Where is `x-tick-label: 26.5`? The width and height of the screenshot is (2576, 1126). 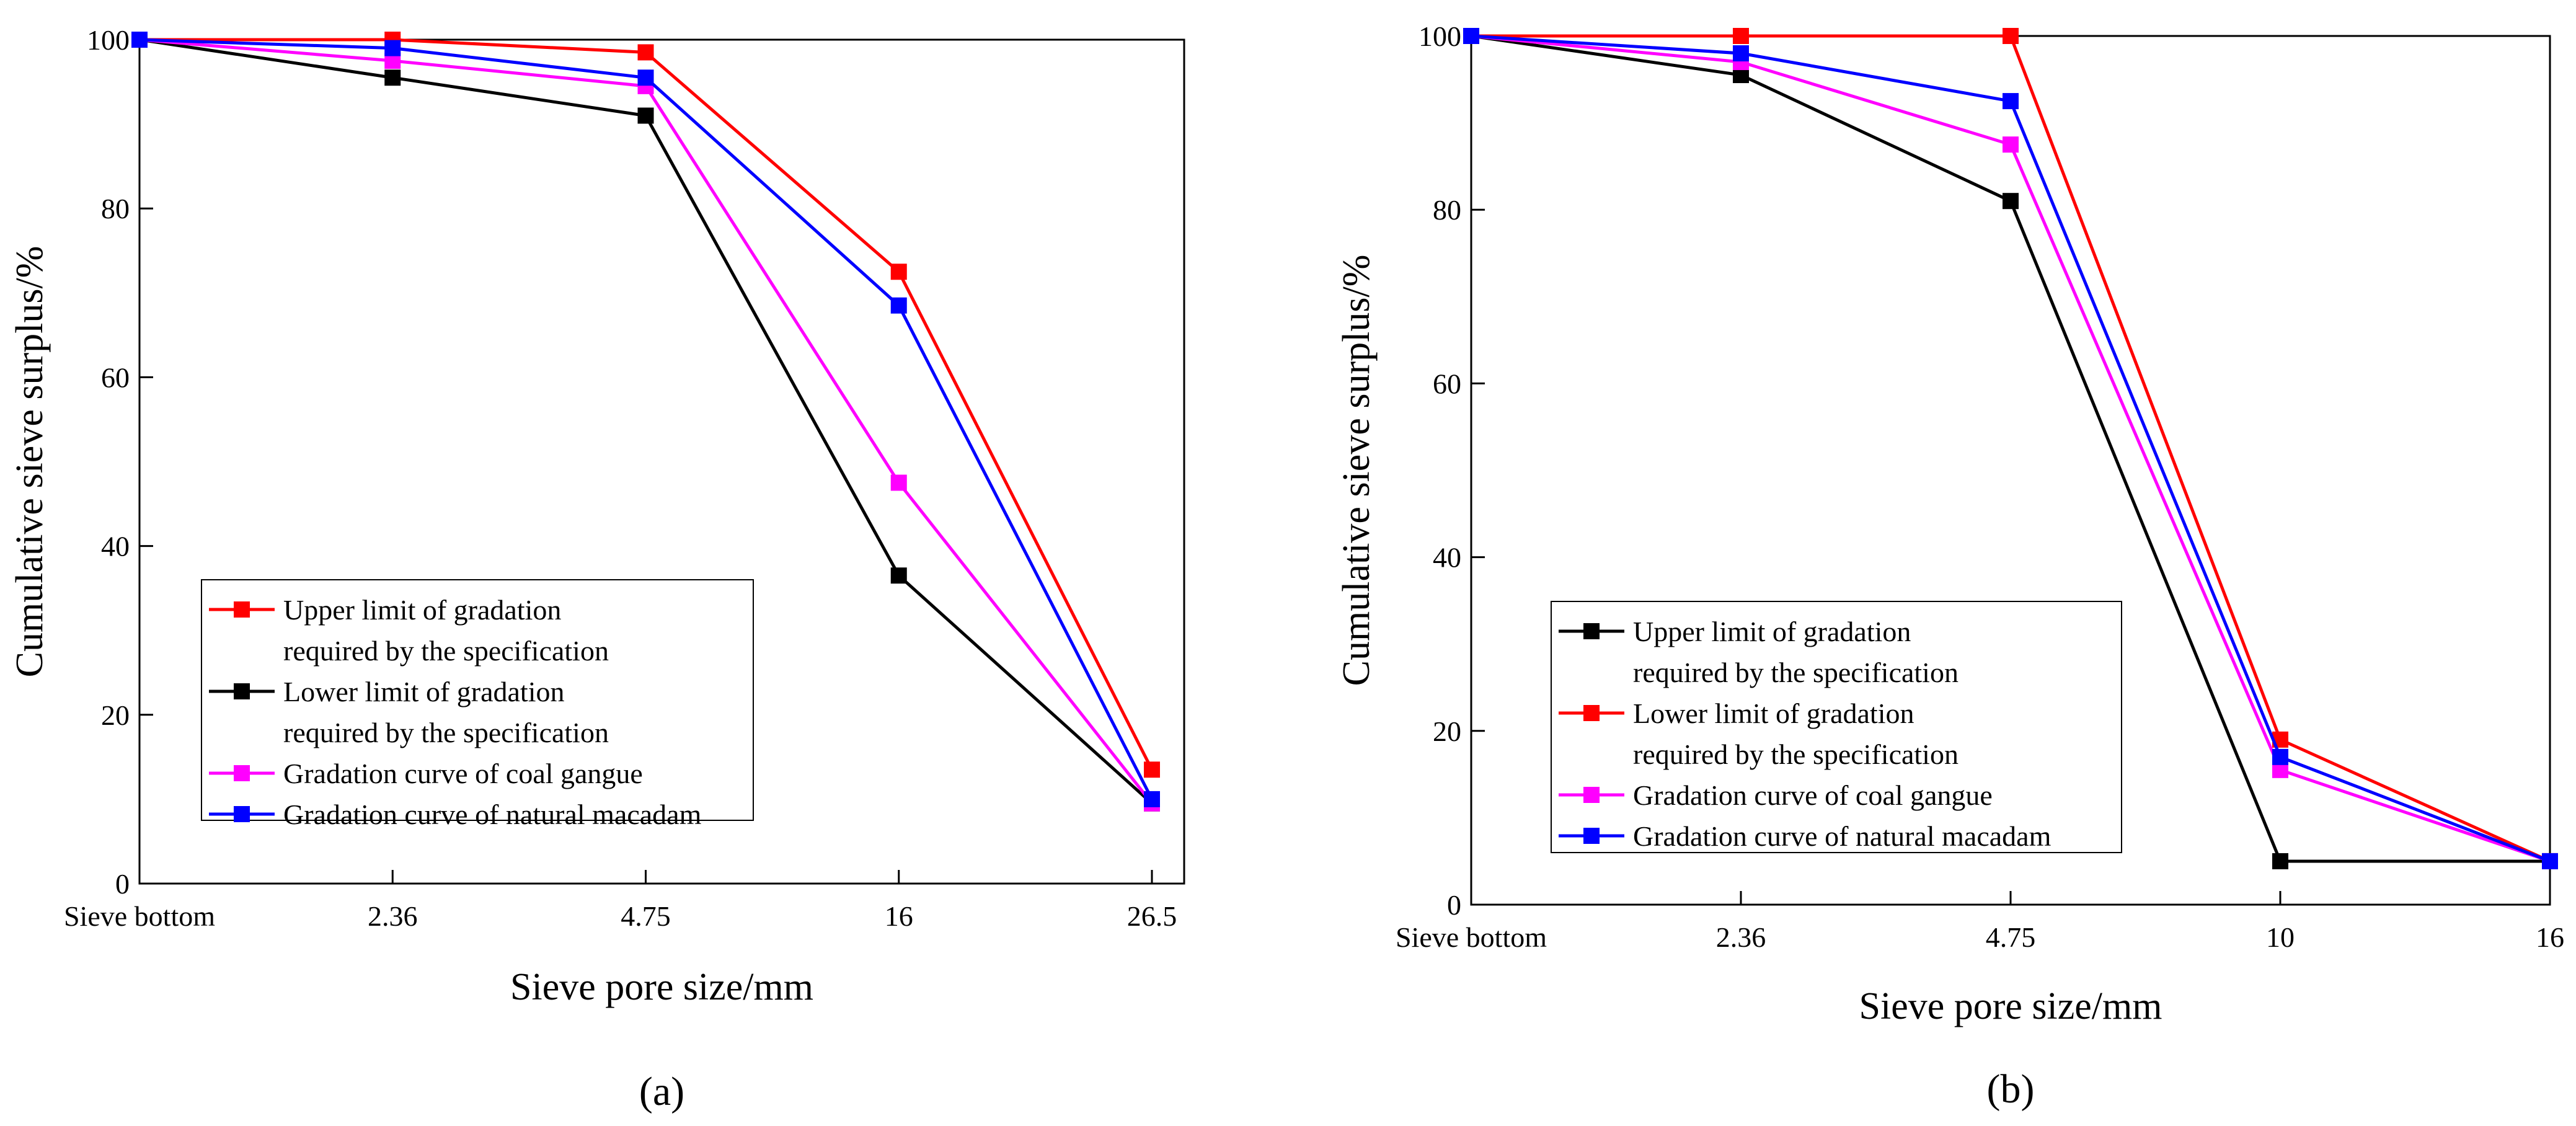 x-tick-label: 26.5 is located at coordinates (1152, 916).